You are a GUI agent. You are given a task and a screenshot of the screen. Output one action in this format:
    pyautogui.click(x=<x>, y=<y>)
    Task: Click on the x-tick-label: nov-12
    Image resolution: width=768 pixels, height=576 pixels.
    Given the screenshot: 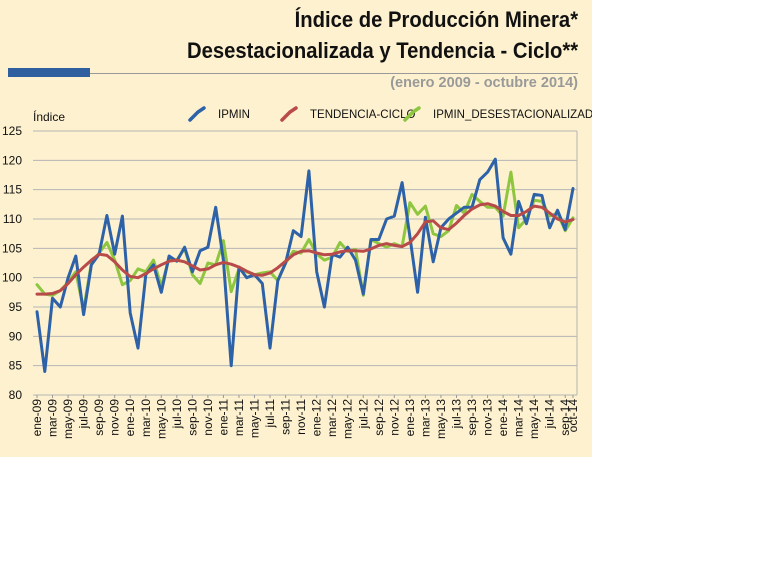 What is the action you would take?
    pyautogui.click(x=394, y=417)
    